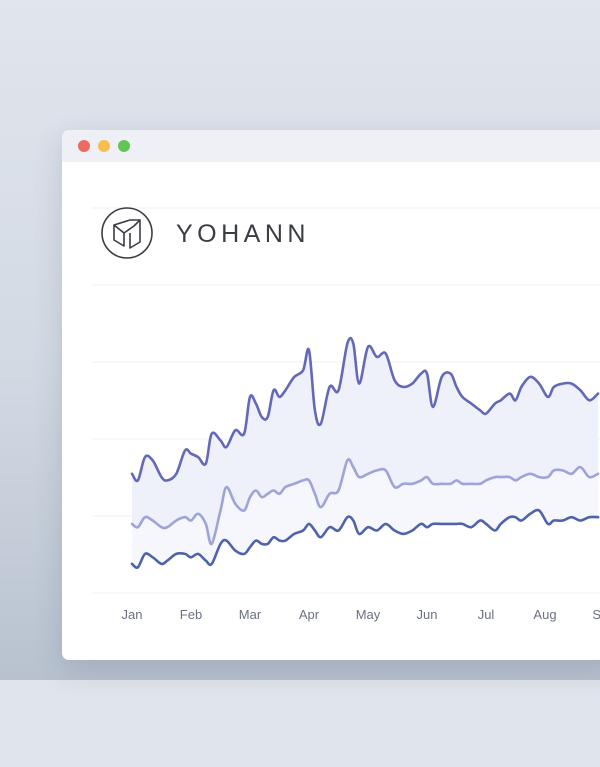 The height and width of the screenshot is (767, 600). I want to click on brand-name: YOHANN, so click(243, 234).